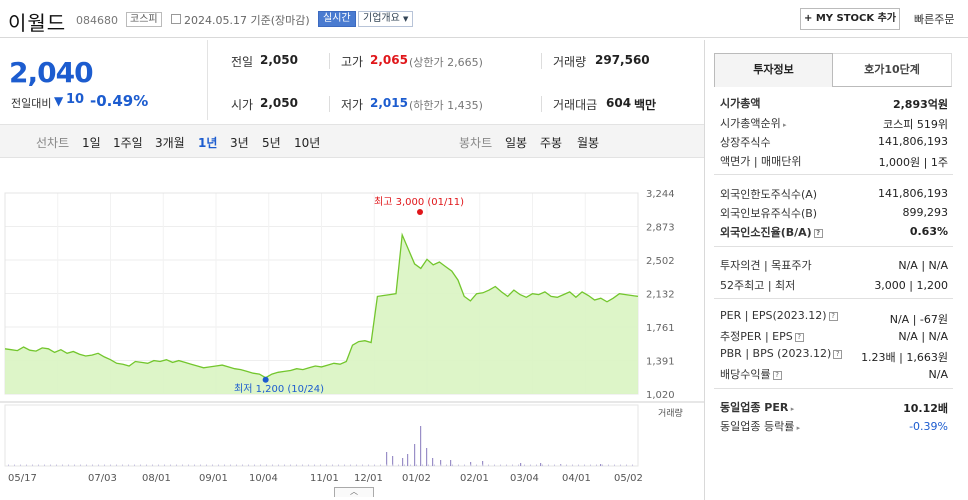 The height and width of the screenshot is (500, 968). Describe the element at coordinates (850, 19) in the screenshot. I see `my-stock-add-button: + MY STOCK 추가` at that location.